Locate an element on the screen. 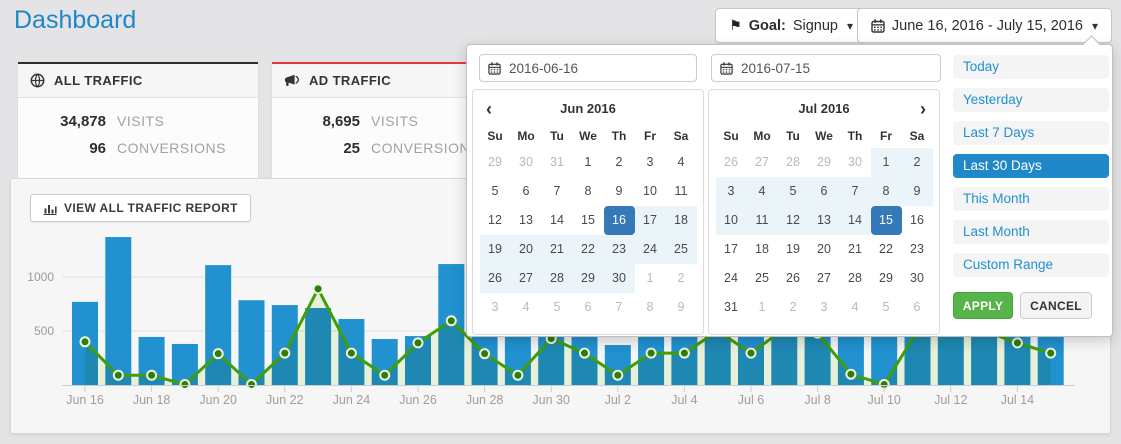  day-cell-jun-26: 26 is located at coordinates (495, 278).